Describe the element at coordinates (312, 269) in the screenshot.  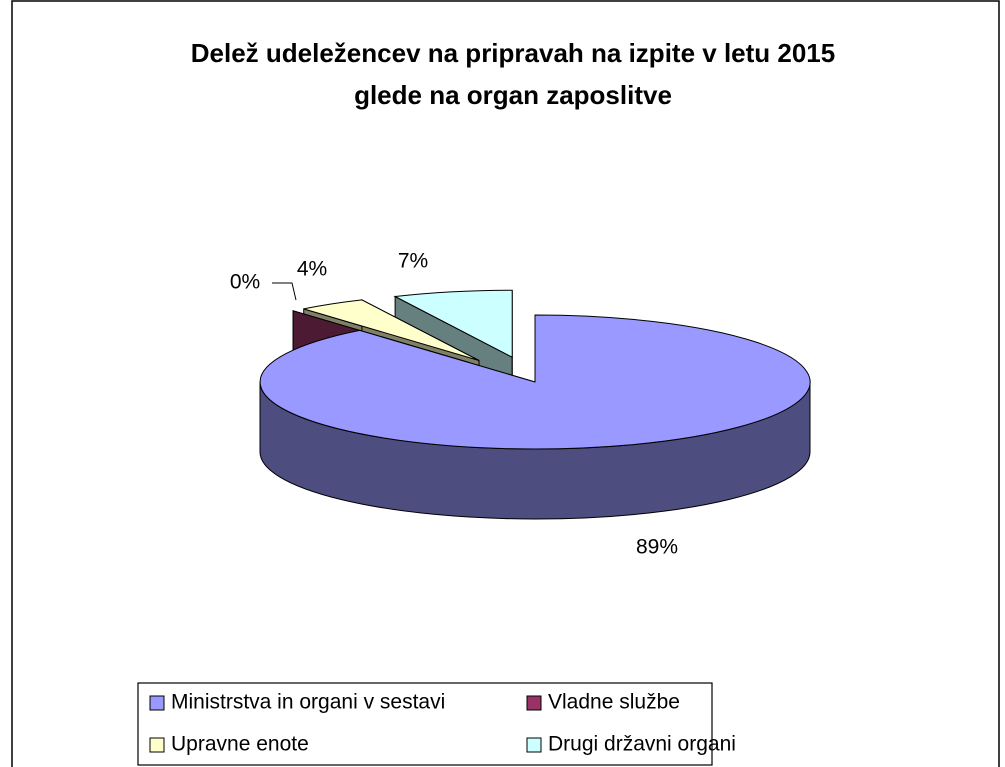
I see `data-label: 4%` at that location.